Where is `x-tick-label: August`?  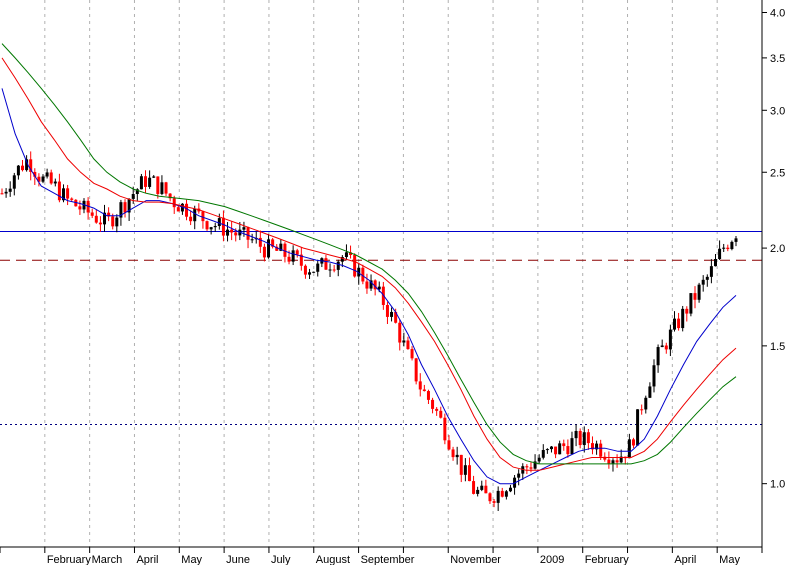
x-tick-label: August is located at coordinates (333, 559).